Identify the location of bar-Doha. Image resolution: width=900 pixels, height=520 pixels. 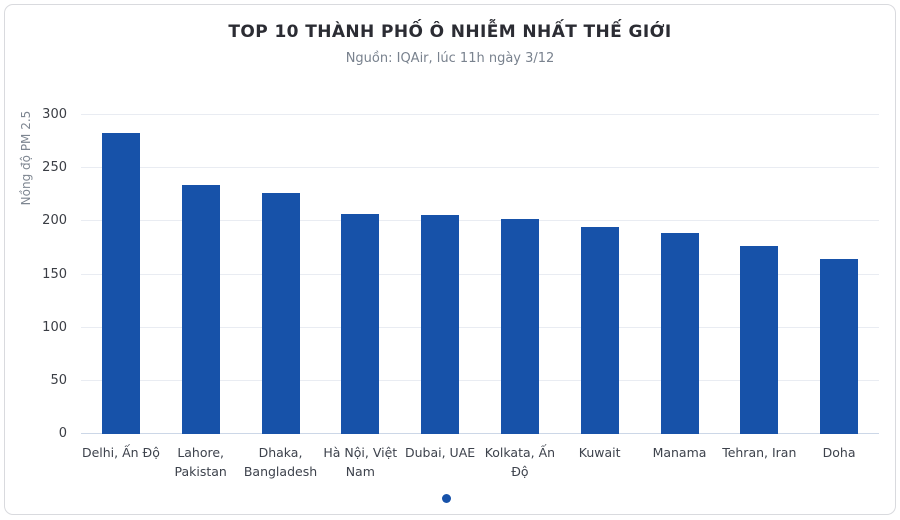
(839, 346).